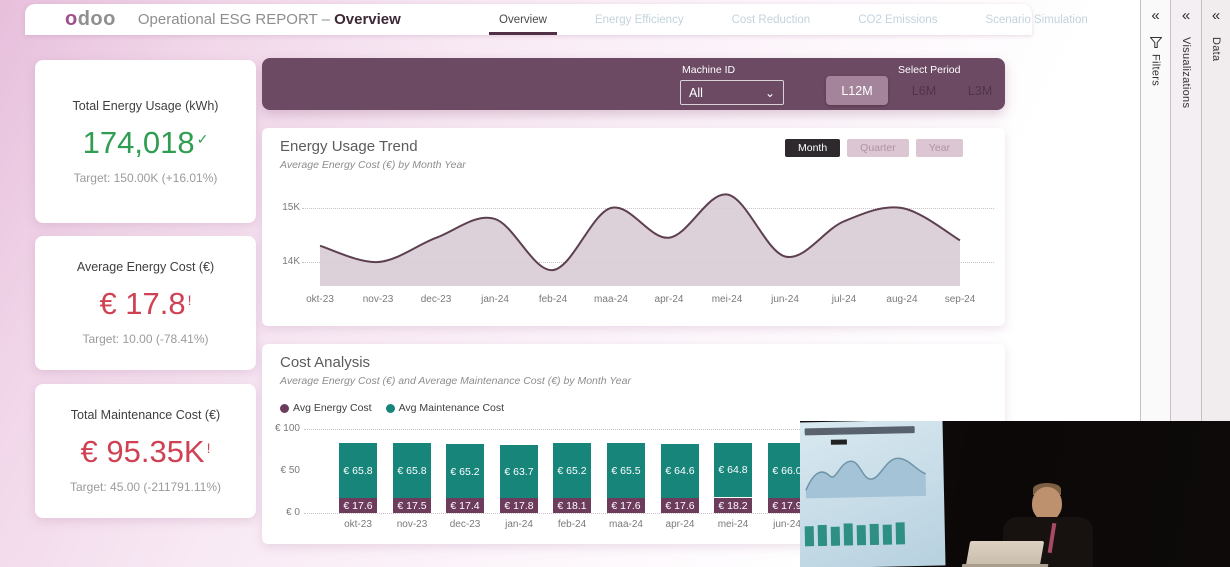  What do you see at coordinates (878, 148) in the screenshot?
I see `toggle-quarter-button: Quarter` at bounding box center [878, 148].